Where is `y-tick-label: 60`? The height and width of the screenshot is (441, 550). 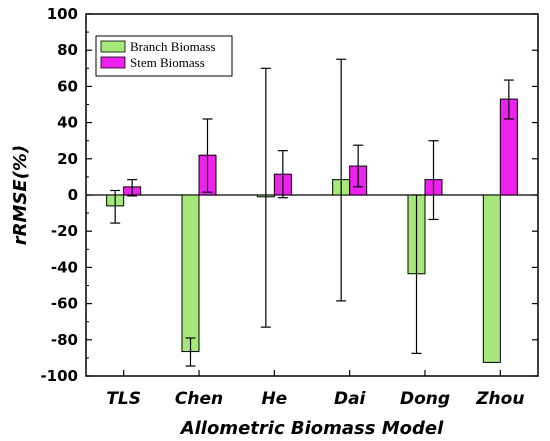 y-tick-label: 60 is located at coordinates (67, 86).